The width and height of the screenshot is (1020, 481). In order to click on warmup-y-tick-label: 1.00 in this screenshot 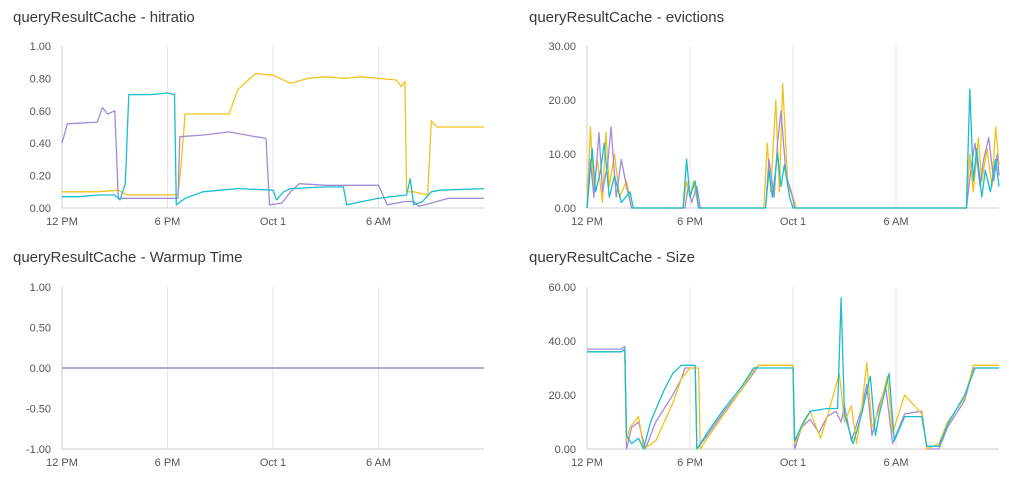, I will do `click(40, 288)`.